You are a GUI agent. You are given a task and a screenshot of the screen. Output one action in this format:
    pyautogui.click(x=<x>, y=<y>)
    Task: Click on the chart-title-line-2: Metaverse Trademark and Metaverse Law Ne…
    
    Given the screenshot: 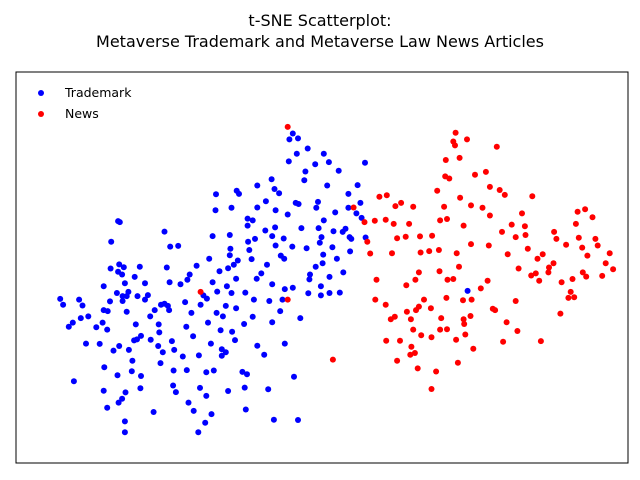 What is the action you would take?
    pyautogui.click(x=320, y=41)
    